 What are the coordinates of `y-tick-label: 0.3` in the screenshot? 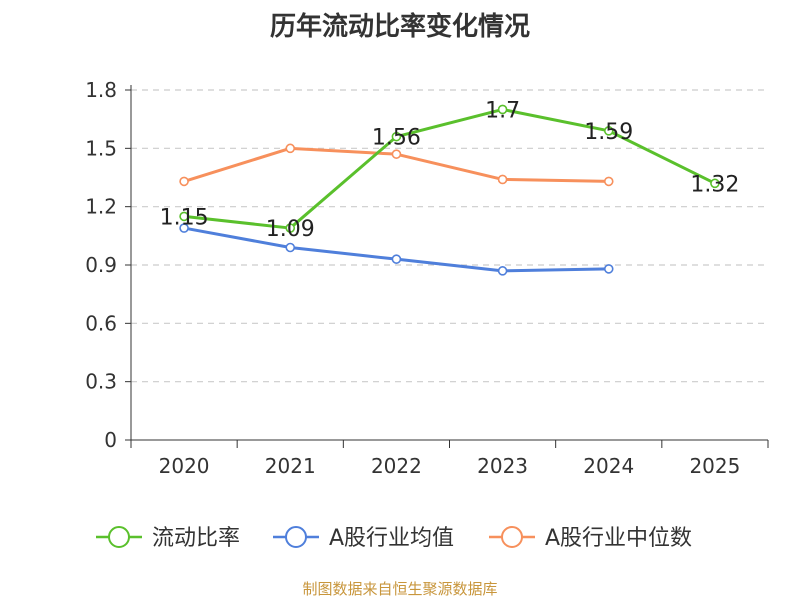 It's located at (101, 382).